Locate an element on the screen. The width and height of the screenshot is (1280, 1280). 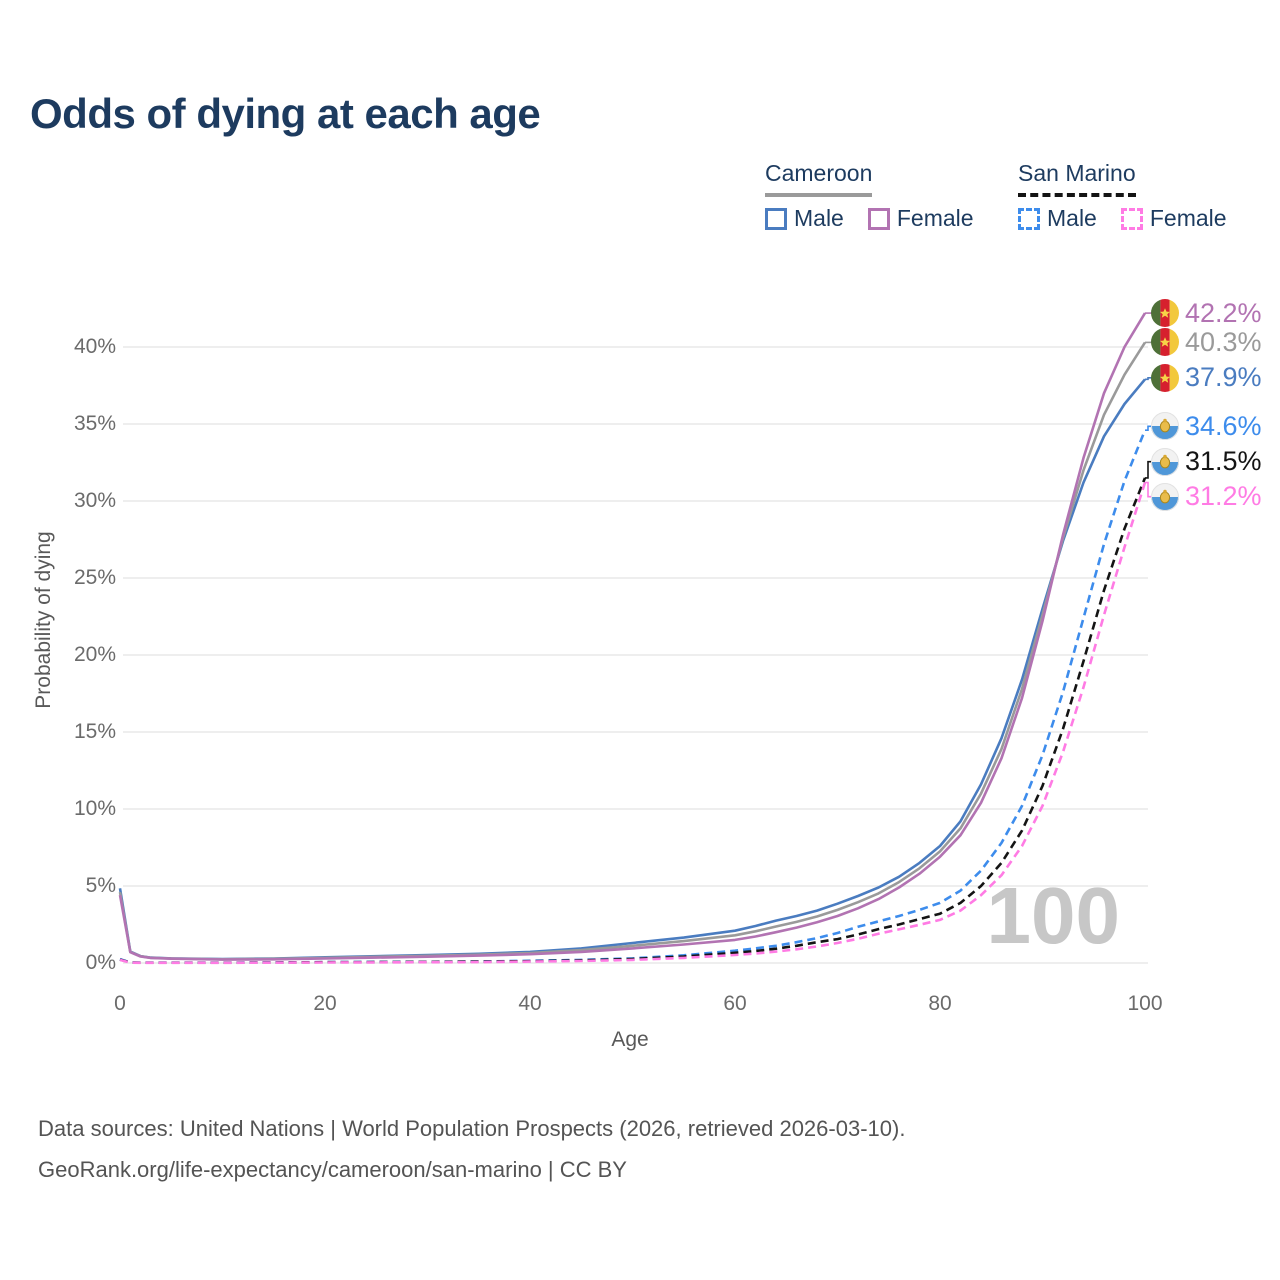
end-label-san-marino-total: 31.5% is located at coordinates (1206, 461).